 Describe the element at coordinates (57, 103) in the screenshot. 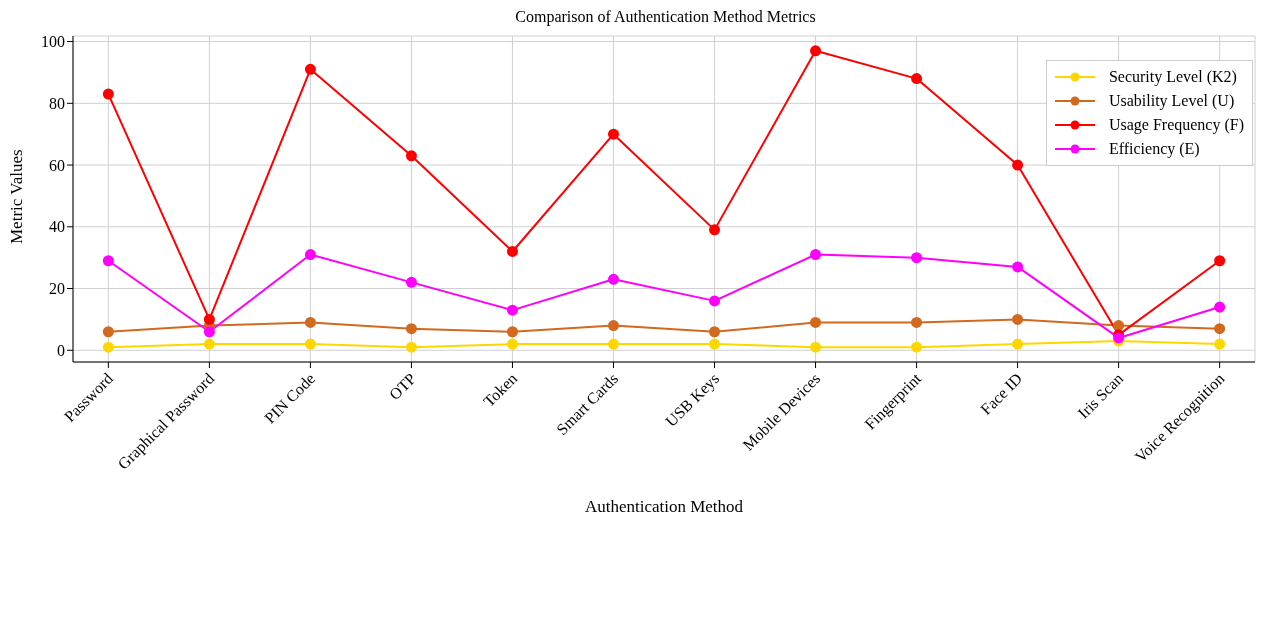

I see `y-tick-label: 80` at that location.